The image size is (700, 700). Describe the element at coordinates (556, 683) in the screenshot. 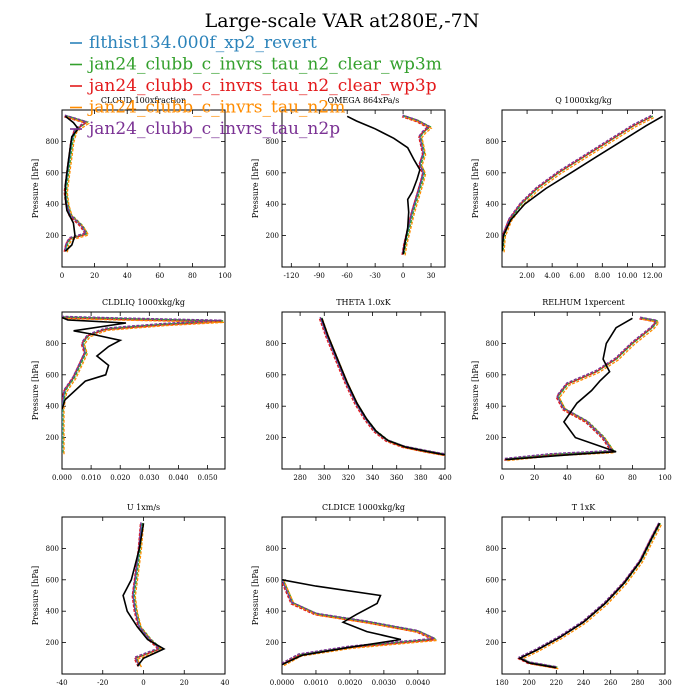

I see `x-tick-label: 220` at that location.